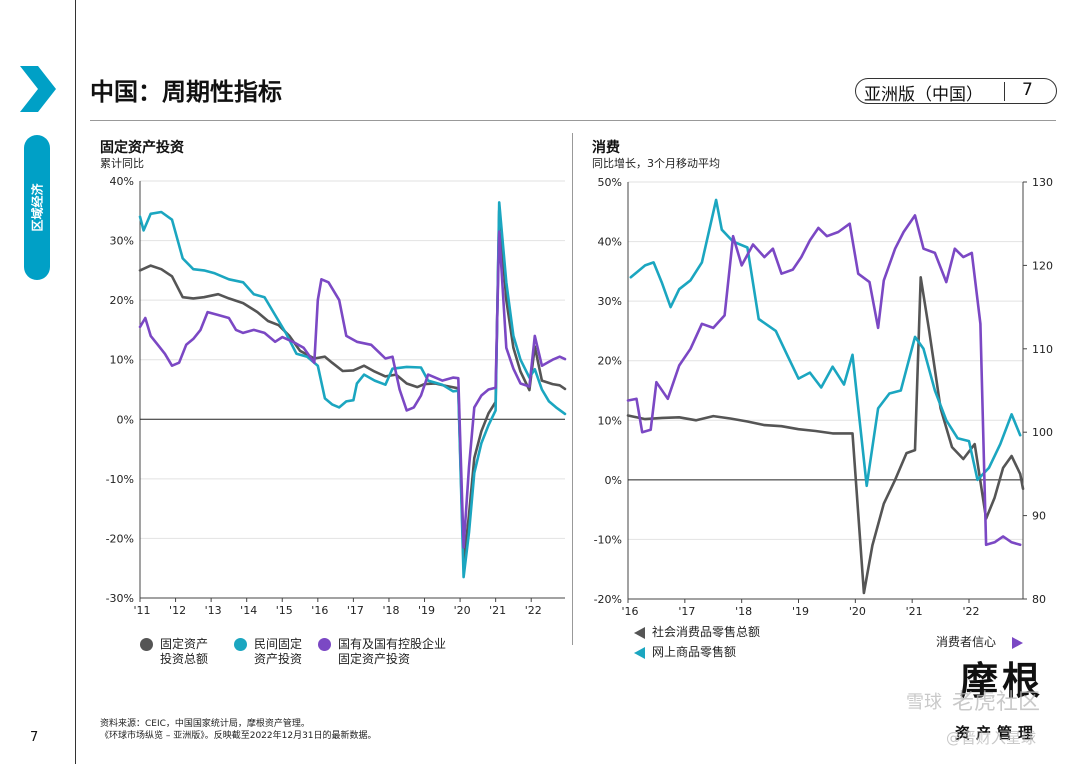 The height and width of the screenshot is (764, 1080). I want to click on legend-swatch-state, so click(324, 644).